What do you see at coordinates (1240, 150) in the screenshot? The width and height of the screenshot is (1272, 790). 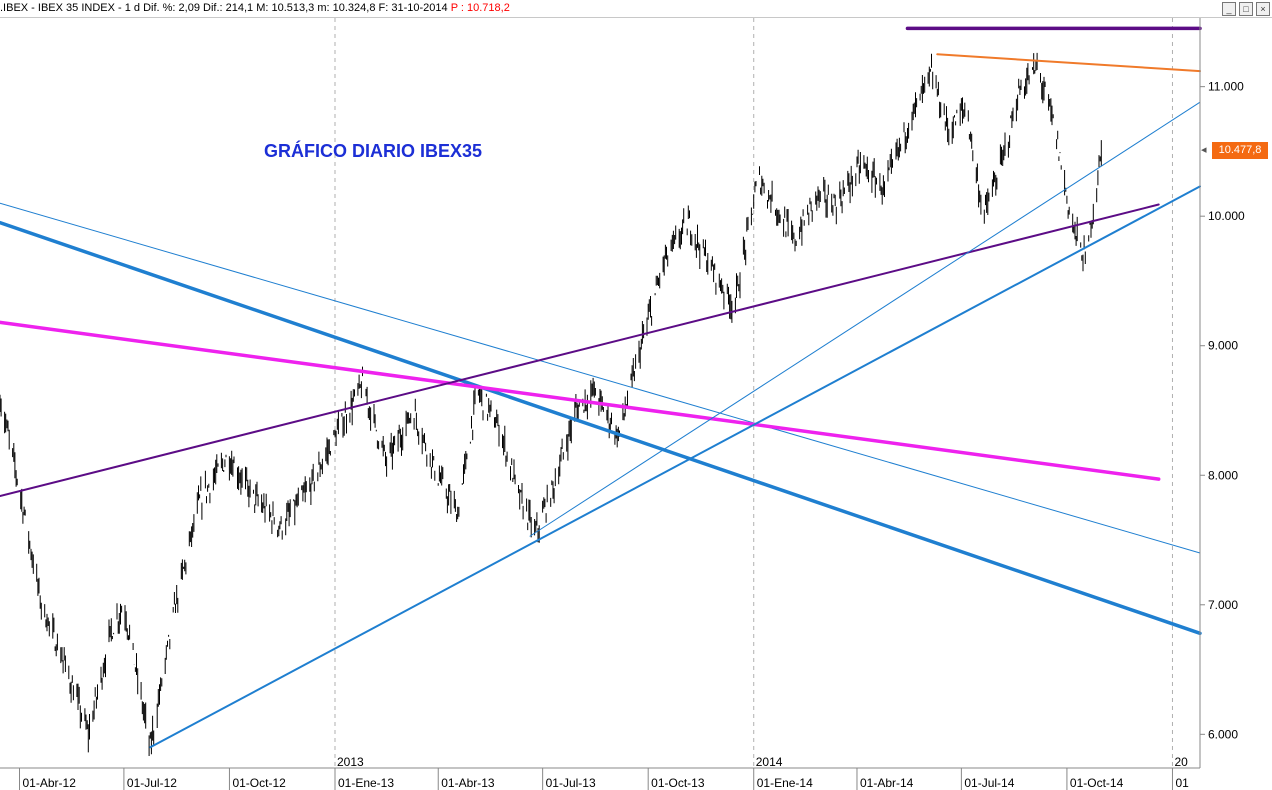 I see `last-price-tag: 10.477,8` at bounding box center [1240, 150].